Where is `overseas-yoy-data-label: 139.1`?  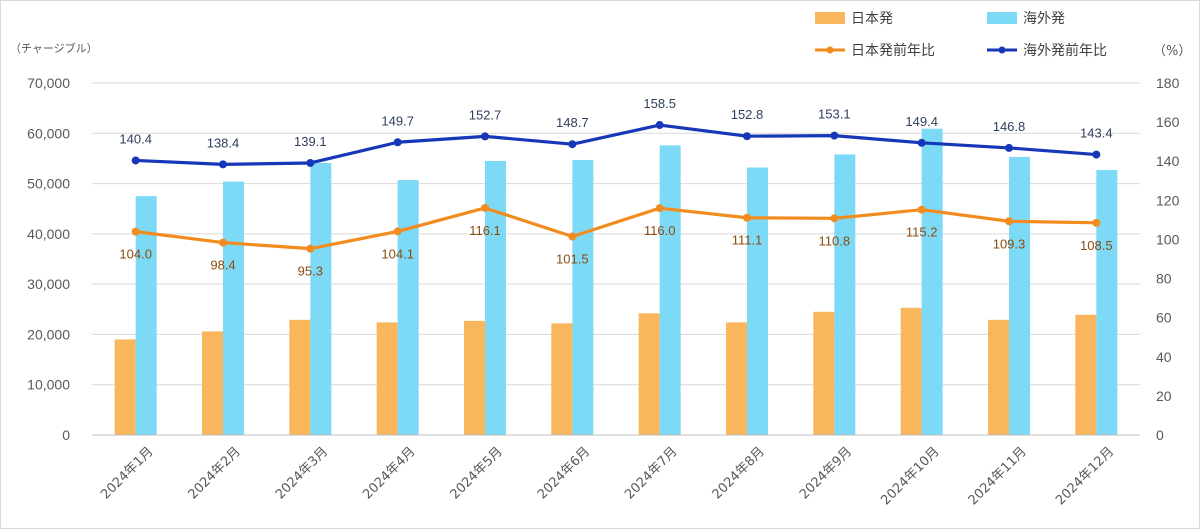
overseas-yoy-data-label: 139.1 is located at coordinates (310, 141).